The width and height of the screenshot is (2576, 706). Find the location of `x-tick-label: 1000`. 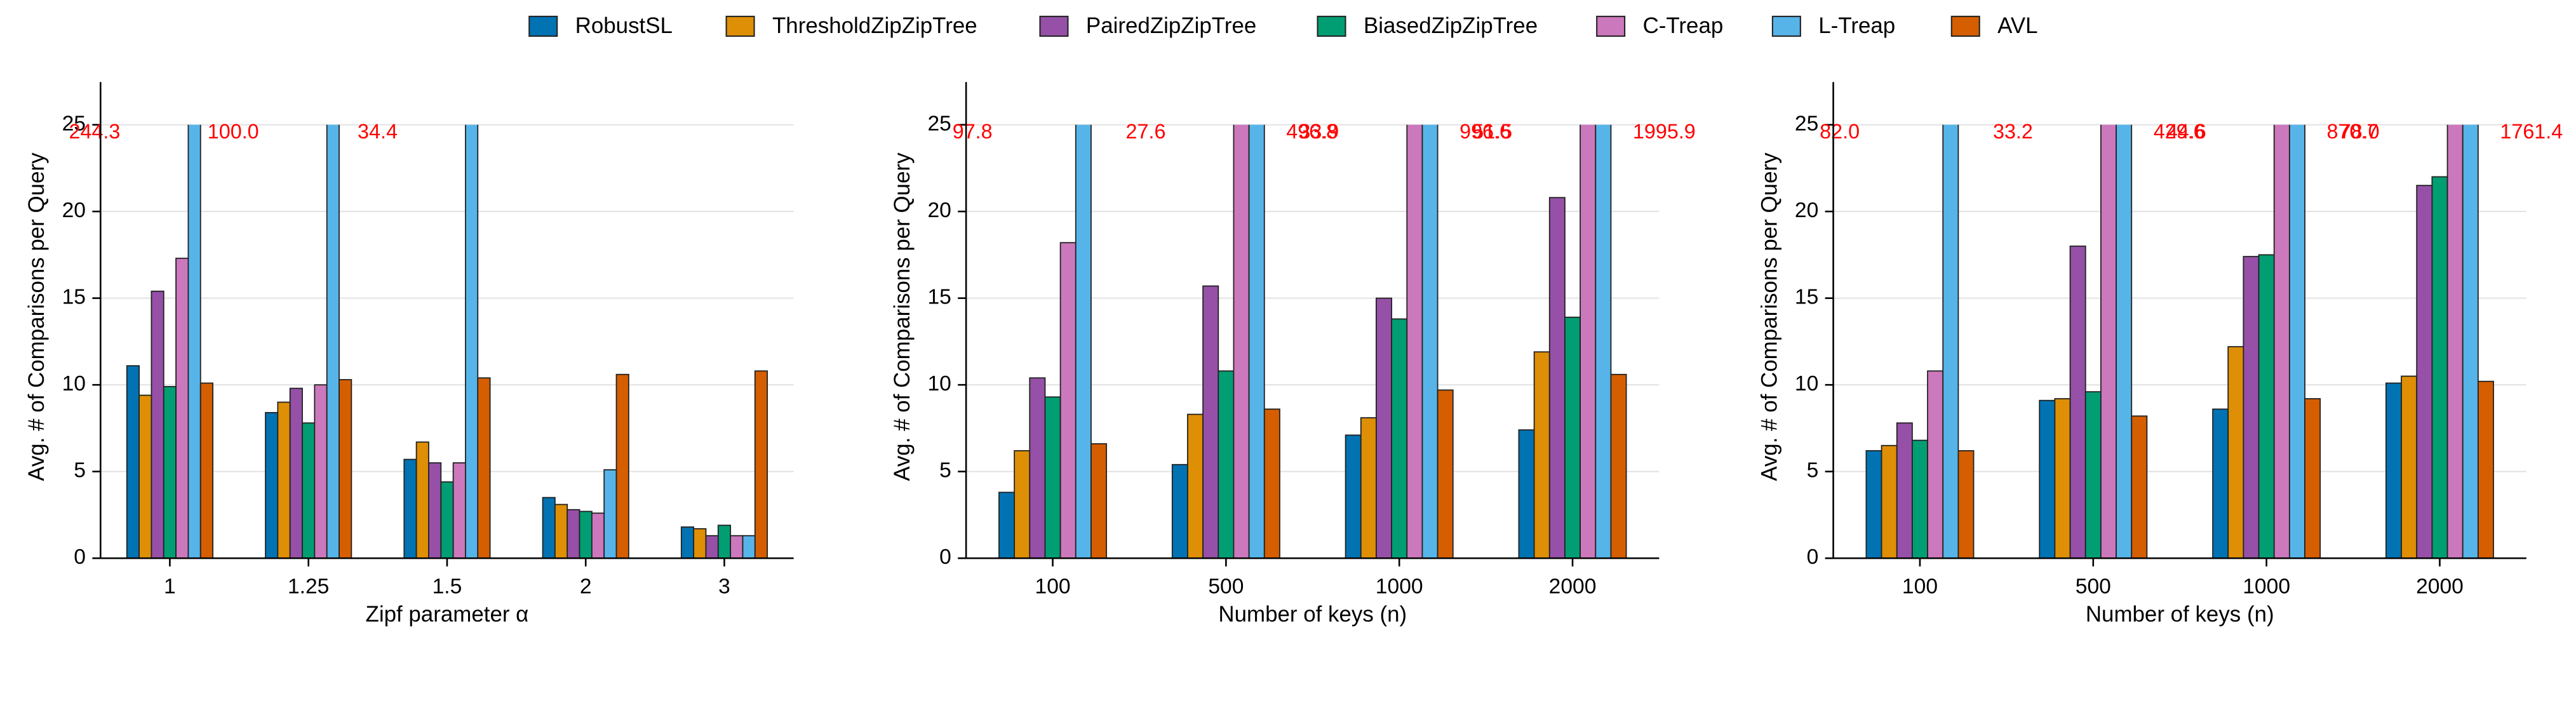

x-tick-label: 1000 is located at coordinates (2266, 587).